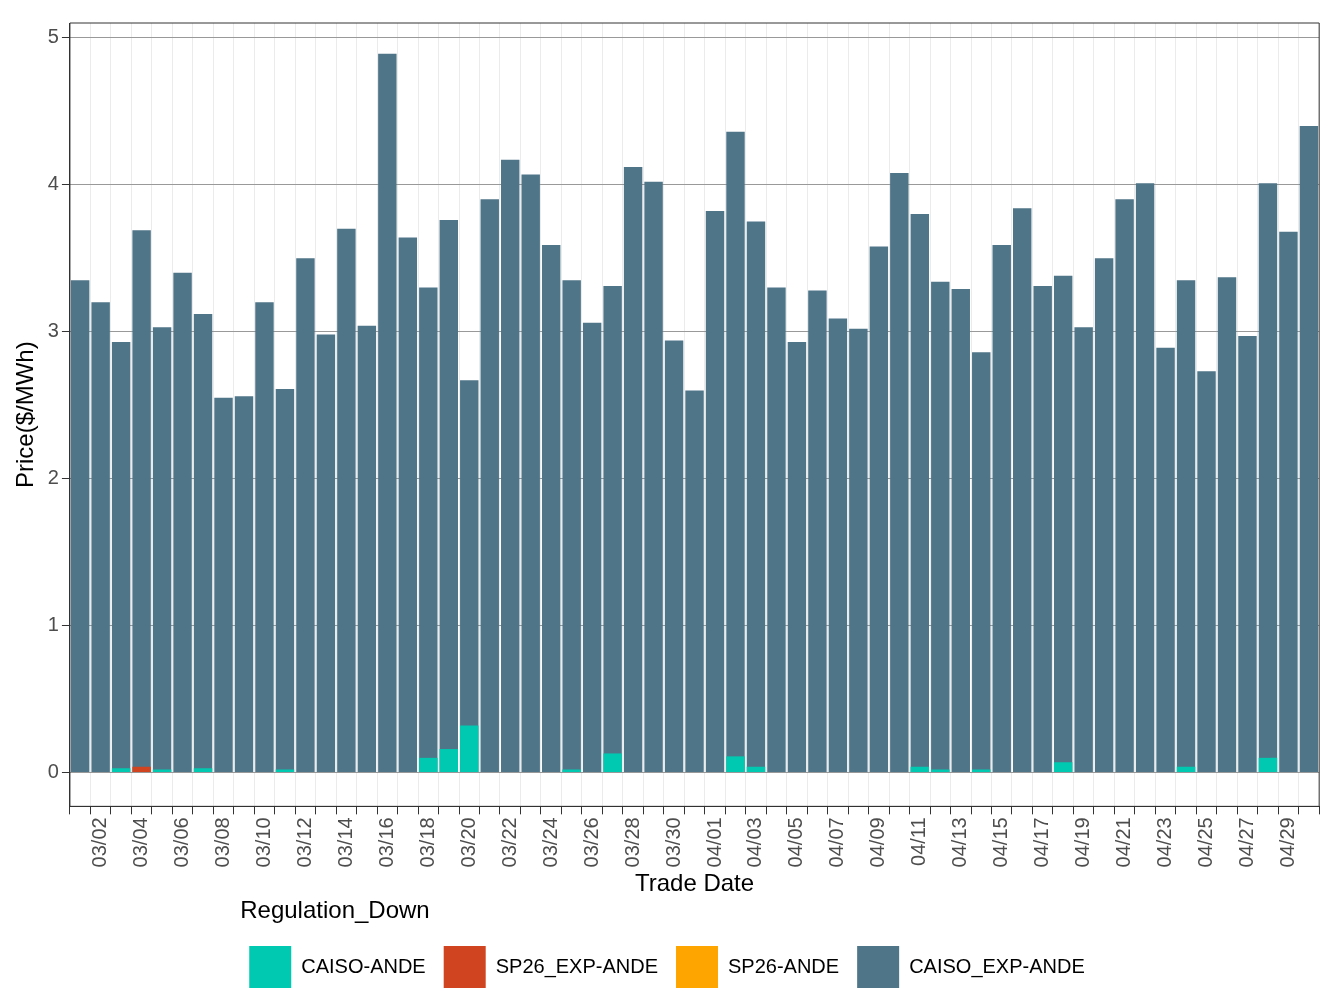 The width and height of the screenshot is (1344, 1008). I want to click on x-tick-label: 04/09, so click(877, 842).